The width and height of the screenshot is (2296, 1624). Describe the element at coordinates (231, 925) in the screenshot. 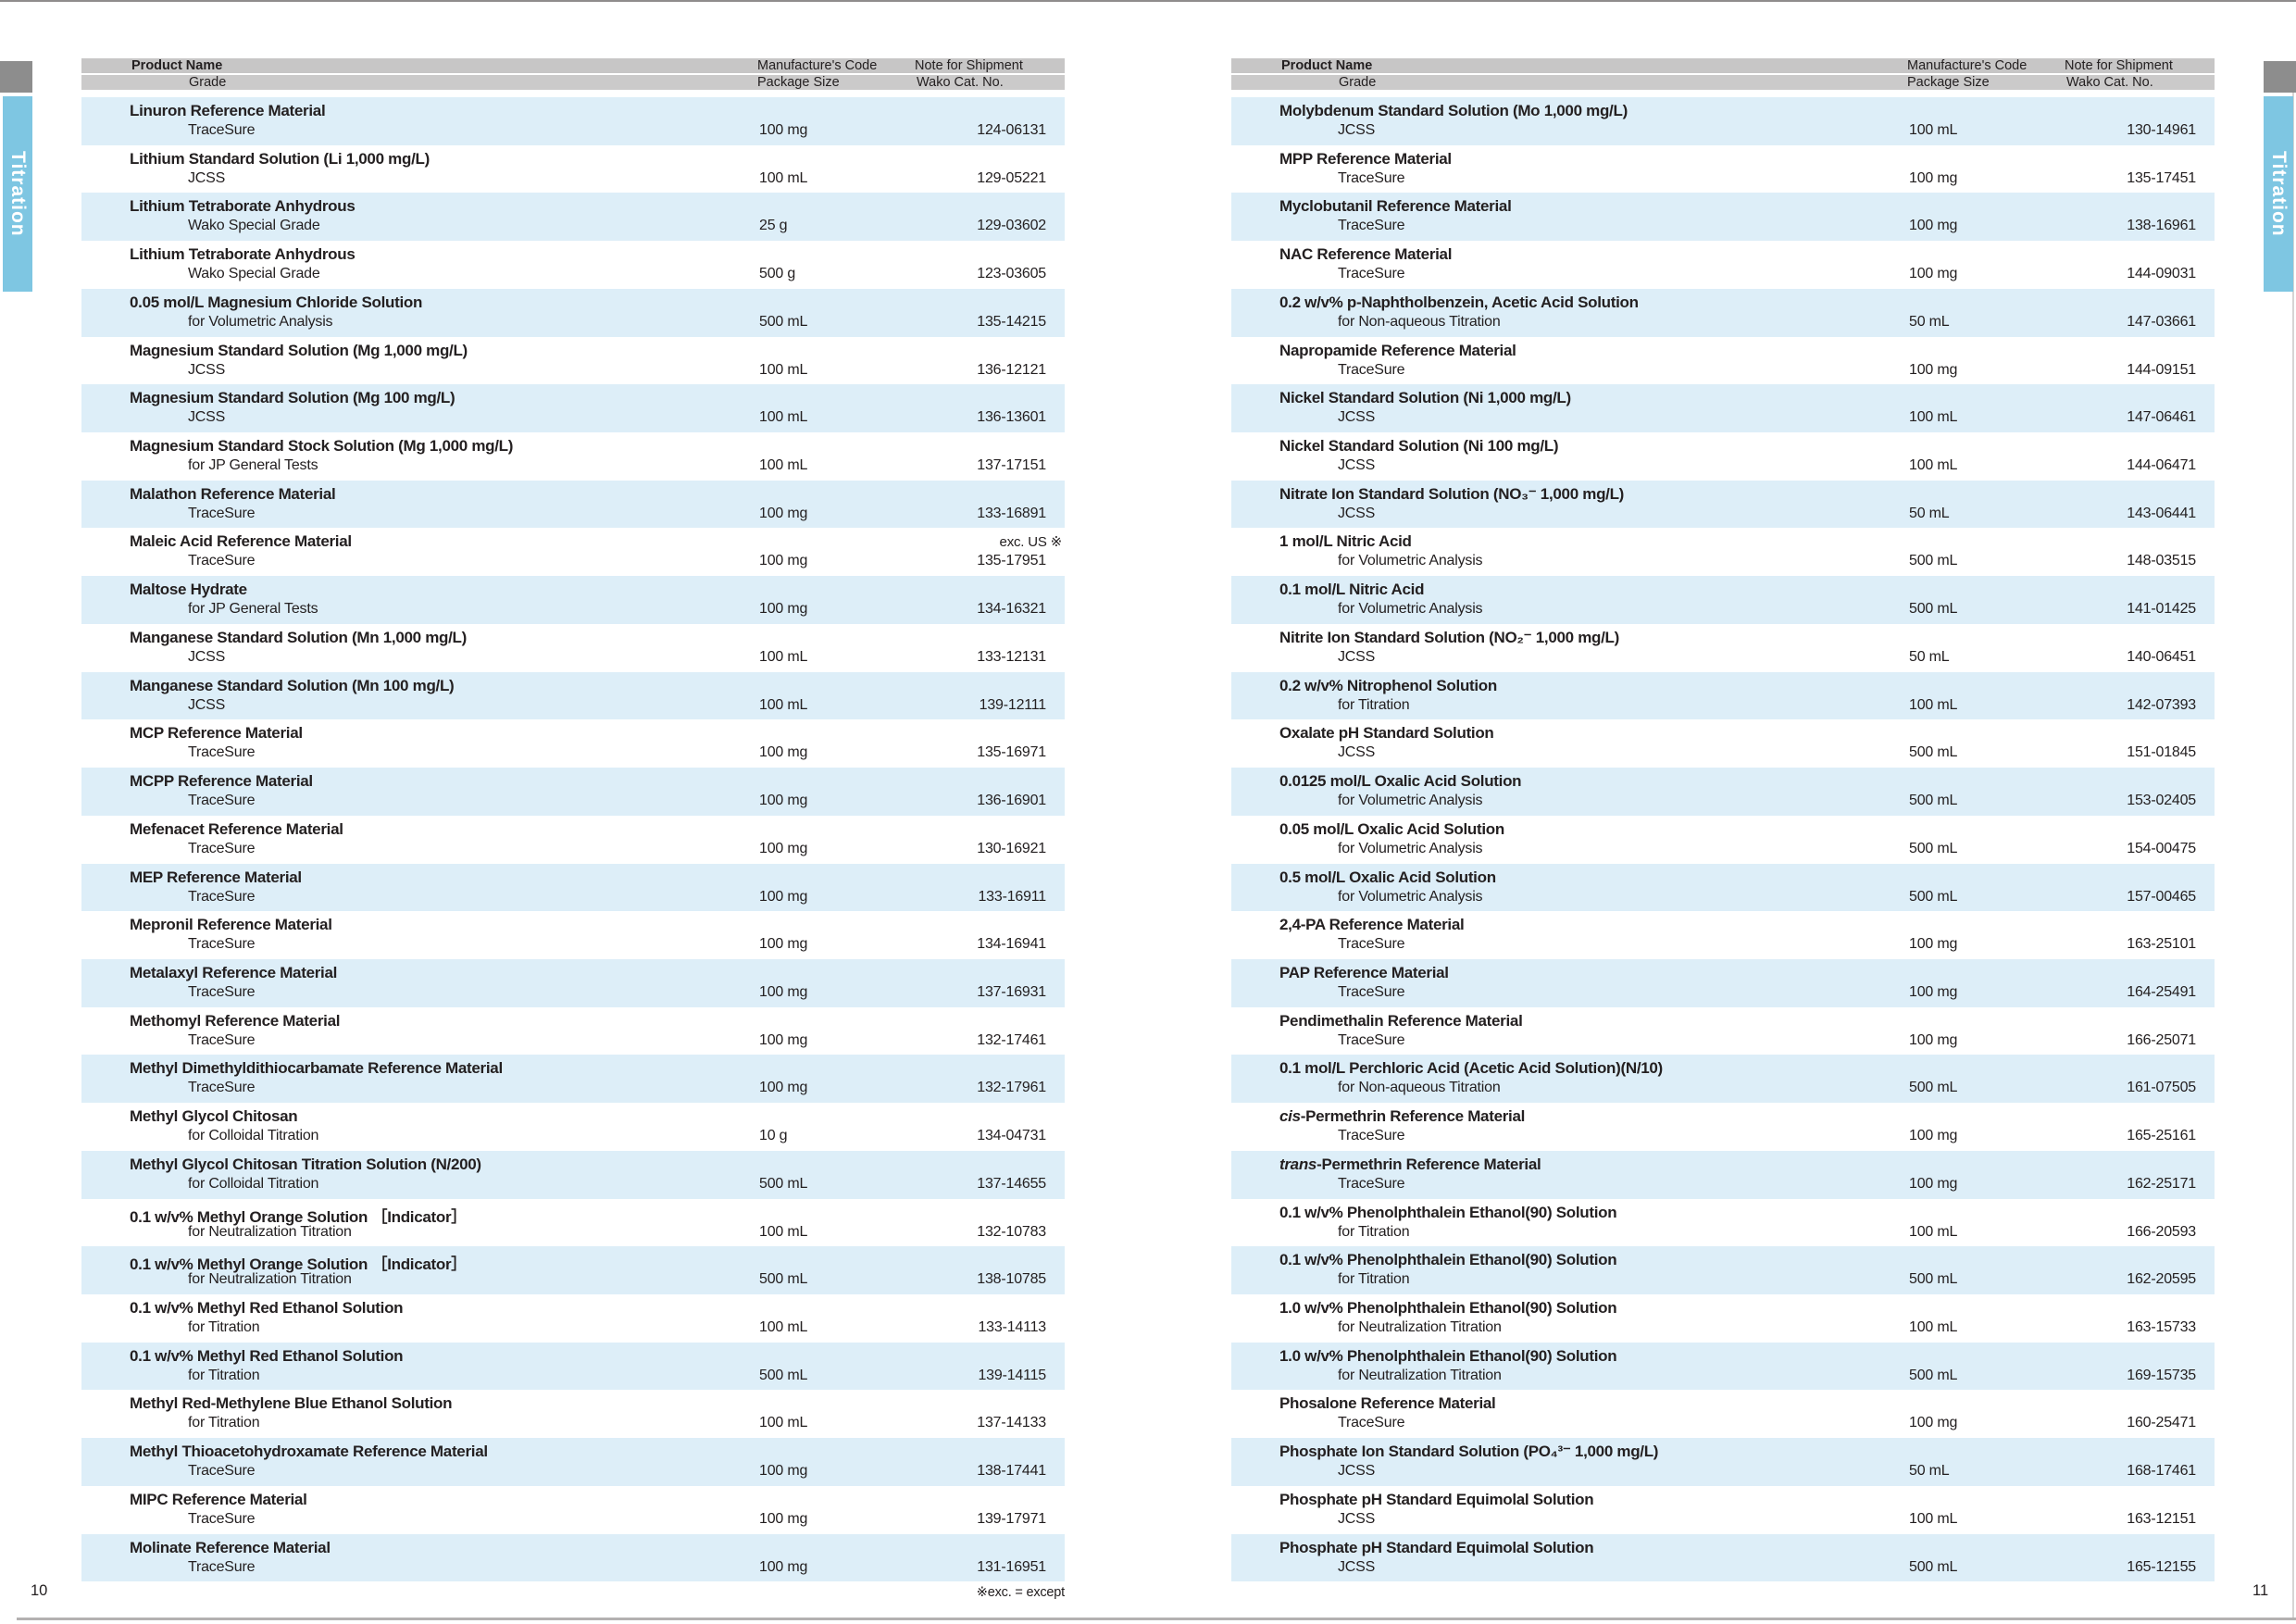

I see `product-name: Mepronil Reference Material` at that location.